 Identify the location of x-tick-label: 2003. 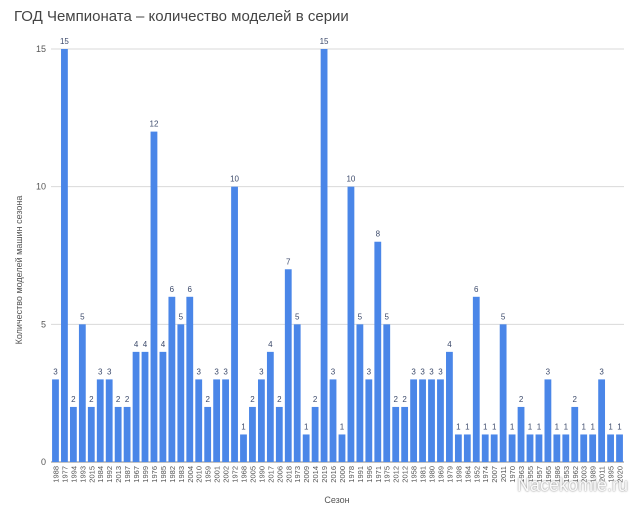
(584, 474).